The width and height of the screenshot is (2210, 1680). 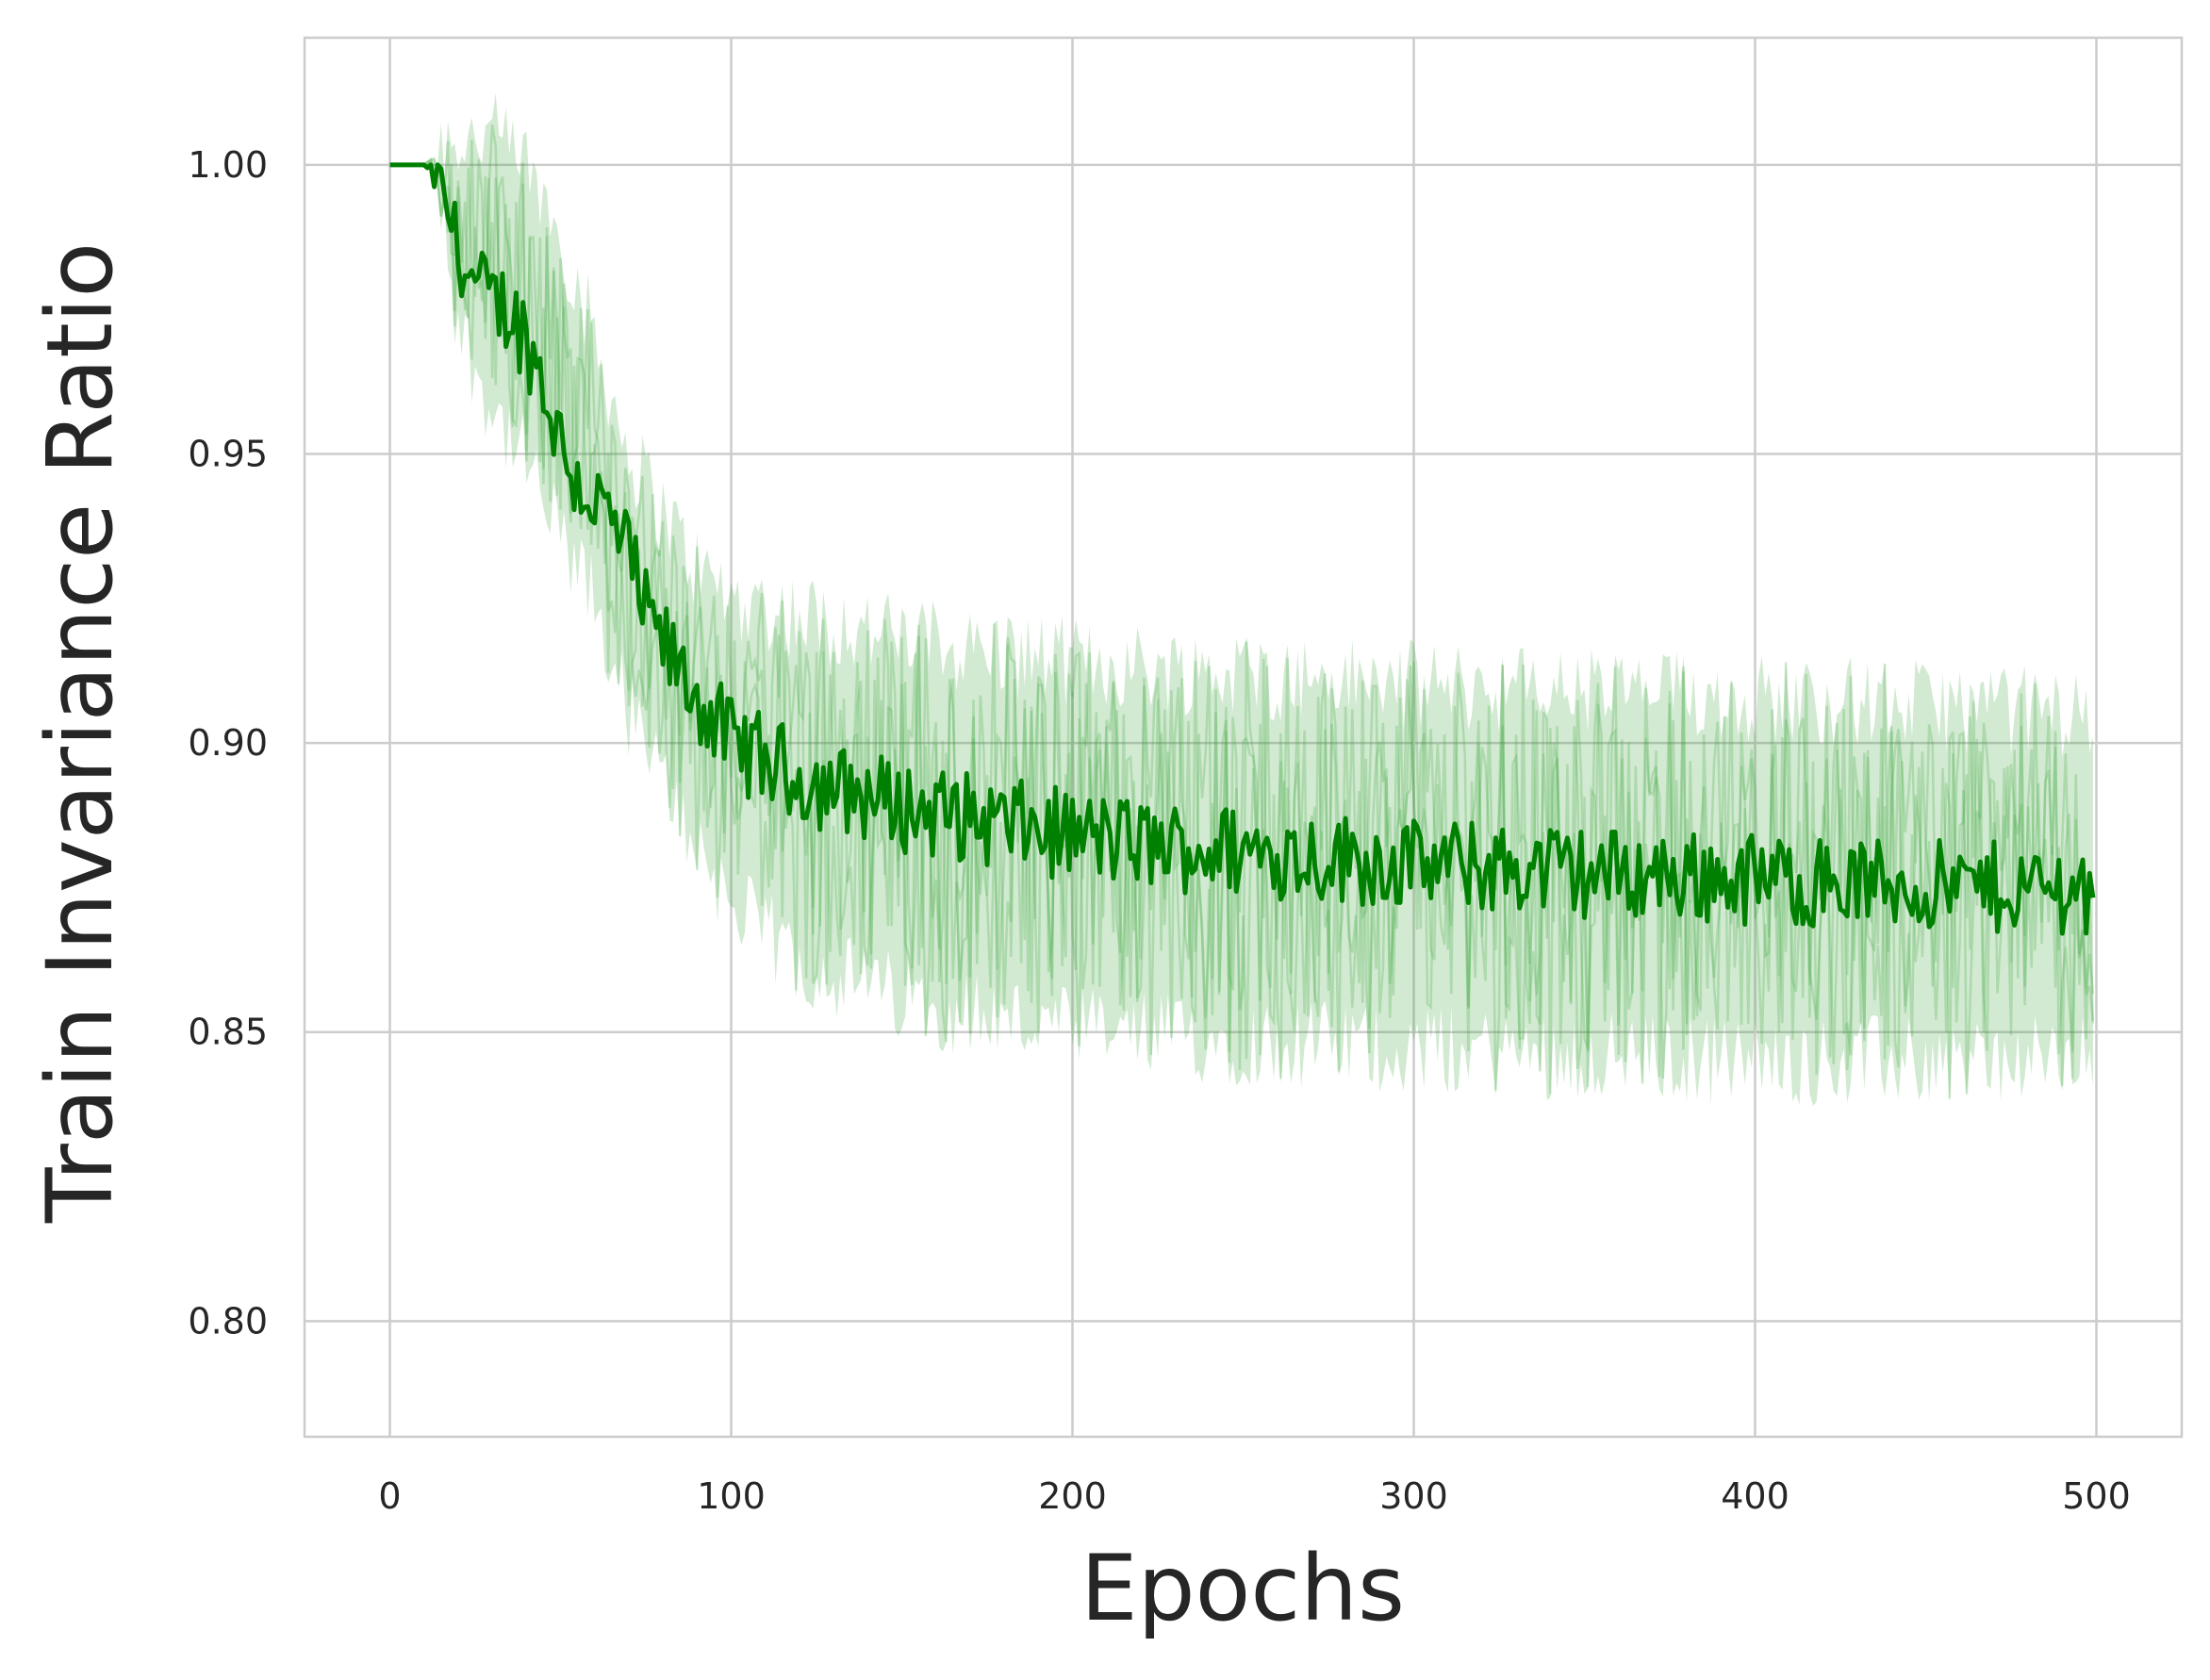 What do you see at coordinates (228, 1321) in the screenshot?
I see `y-tick-label: 0.80` at bounding box center [228, 1321].